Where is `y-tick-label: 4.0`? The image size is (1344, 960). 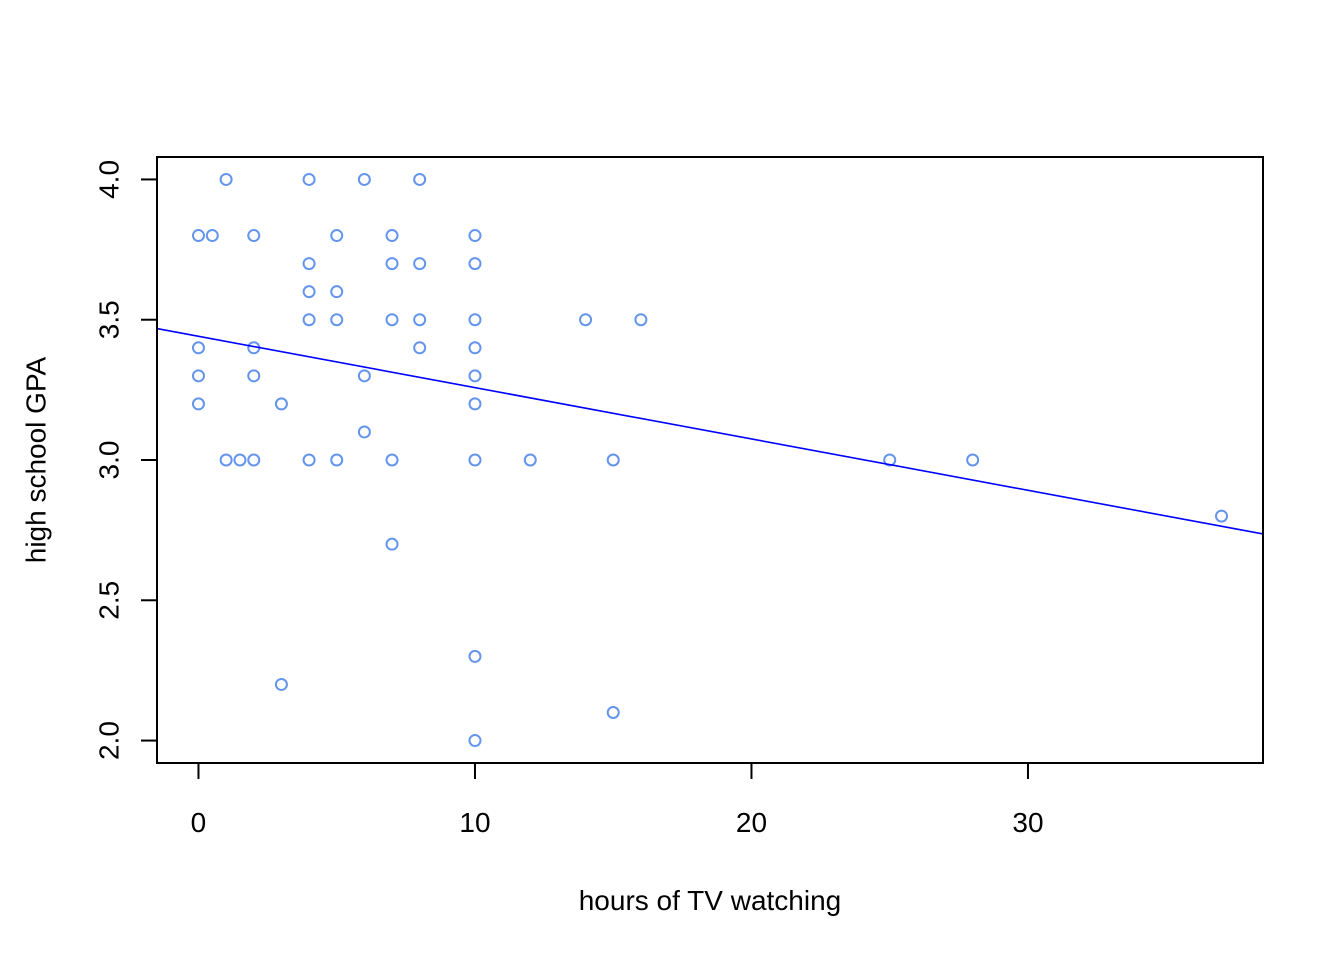
y-tick-label: 4.0 is located at coordinates (109, 179).